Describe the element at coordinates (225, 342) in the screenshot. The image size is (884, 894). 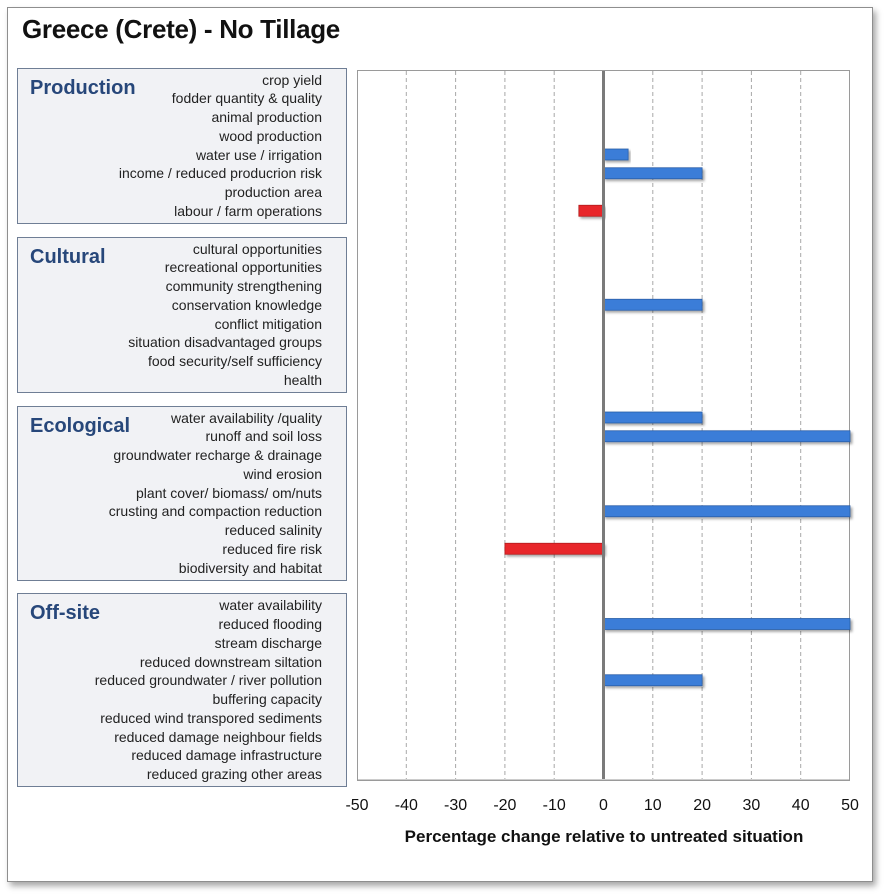
I see `category-label: situation disadvantaged groups` at that location.